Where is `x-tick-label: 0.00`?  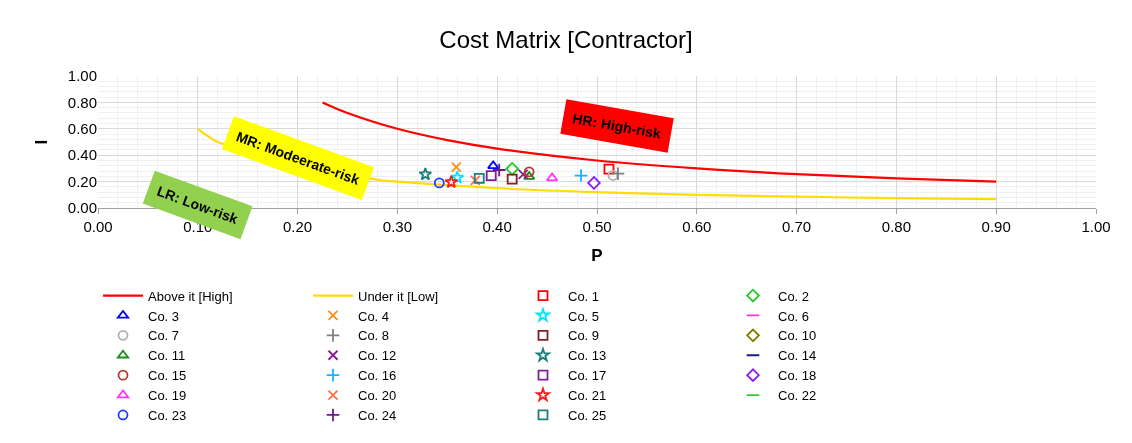
x-tick-label: 0.00 is located at coordinates (98, 226).